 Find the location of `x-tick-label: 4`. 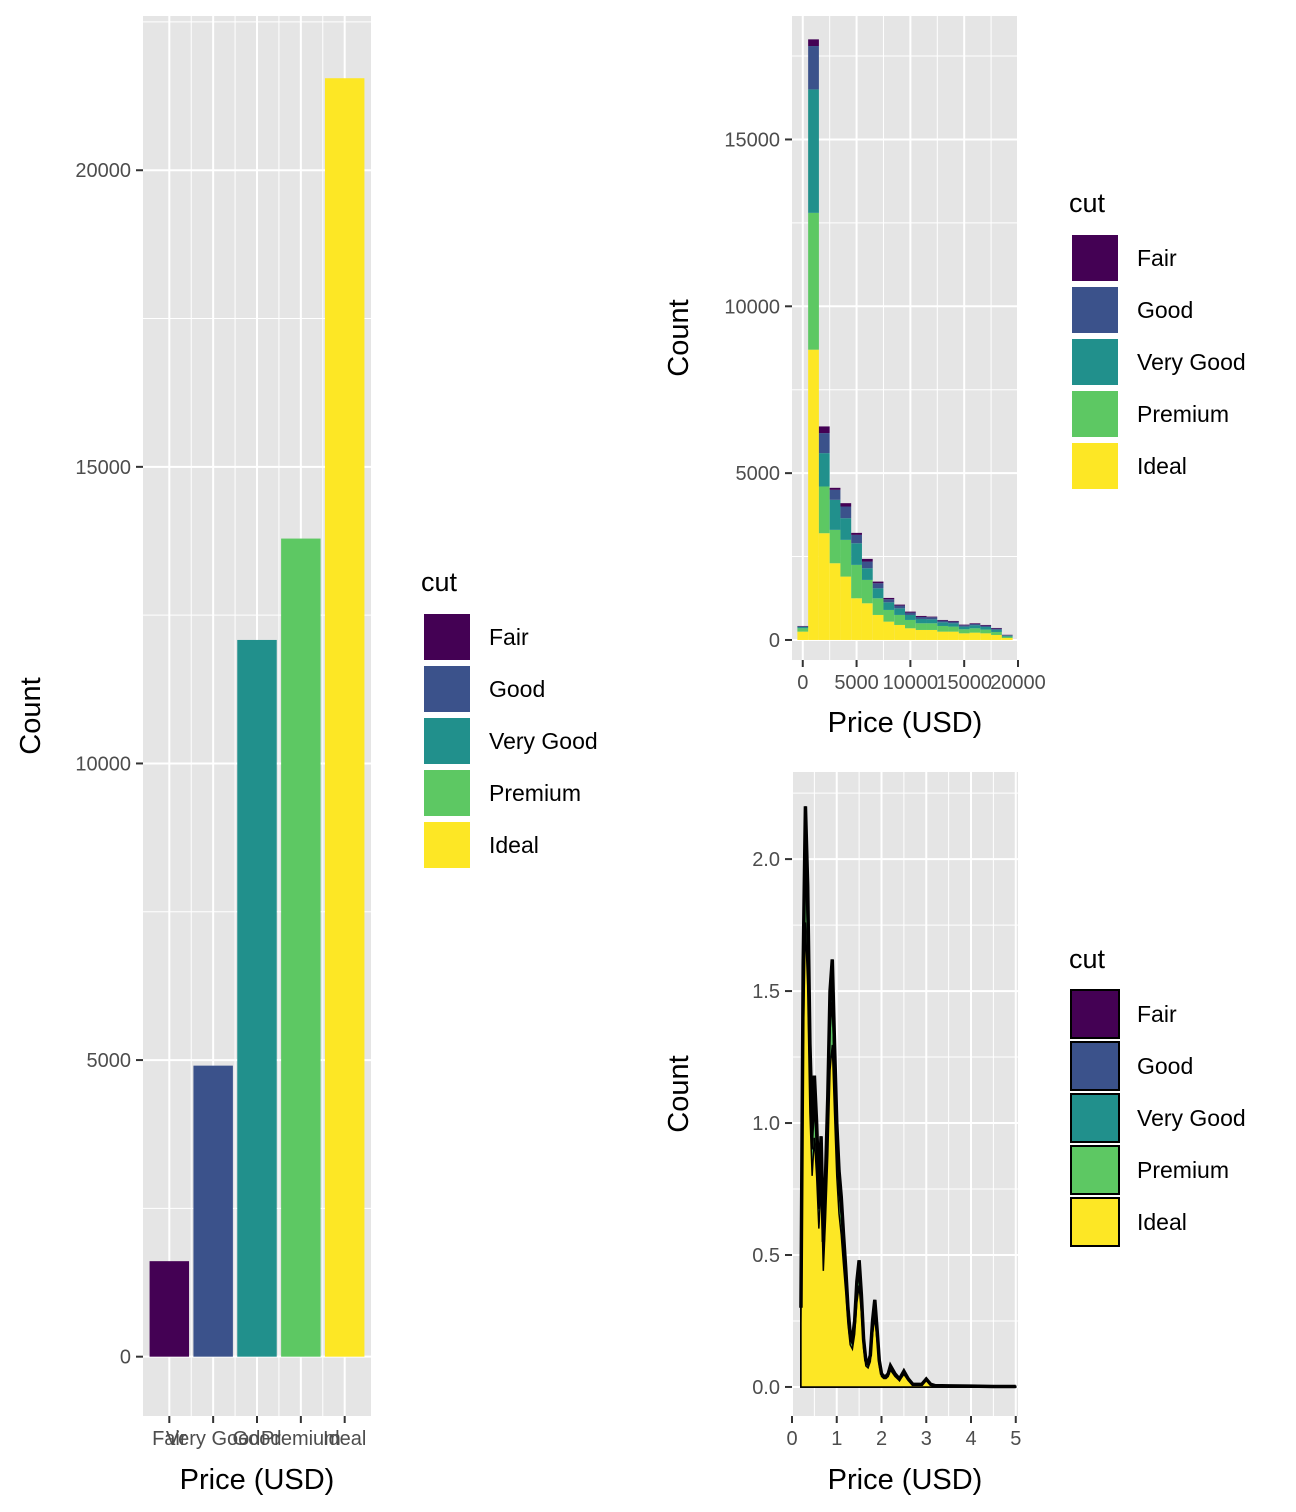

x-tick-label: 4 is located at coordinates (970, 1439).